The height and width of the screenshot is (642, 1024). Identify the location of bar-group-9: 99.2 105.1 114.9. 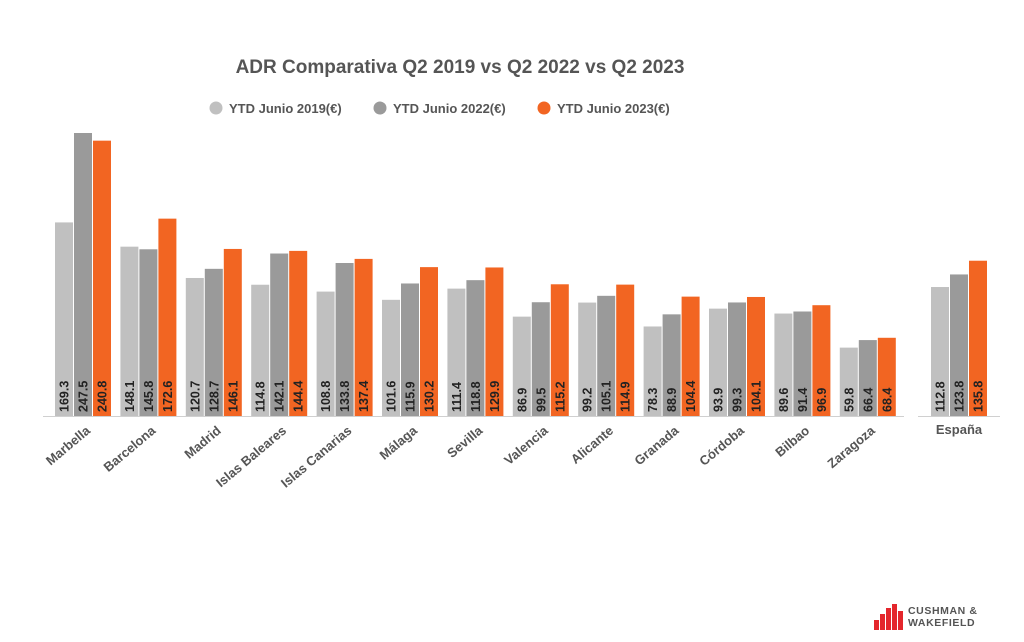
(606, 350).